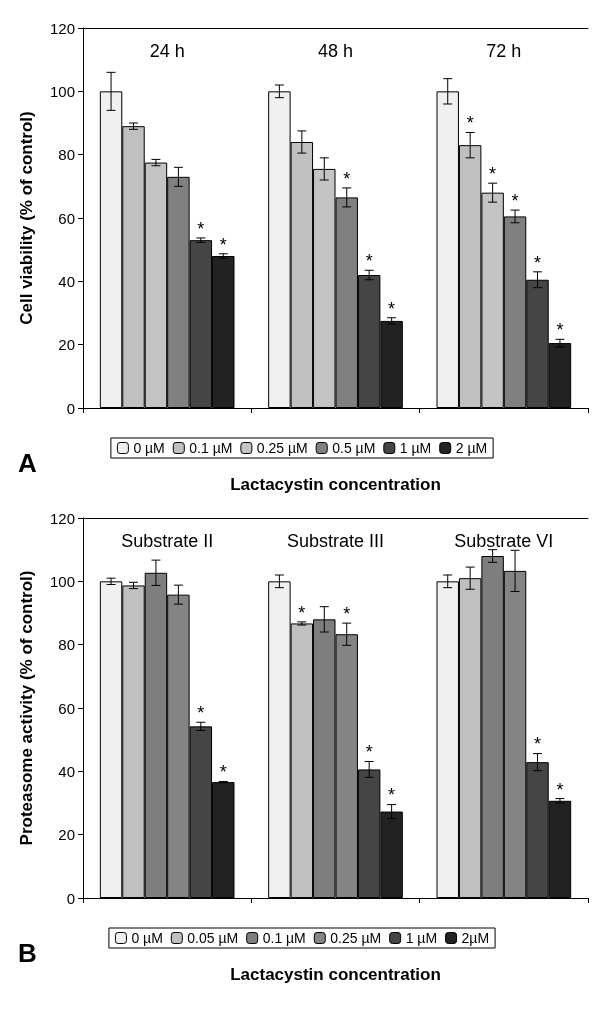 This screenshot has height=1010, width=604. Describe the element at coordinates (471, 448) in the screenshot. I see `legend-label: 2 µM` at that location.